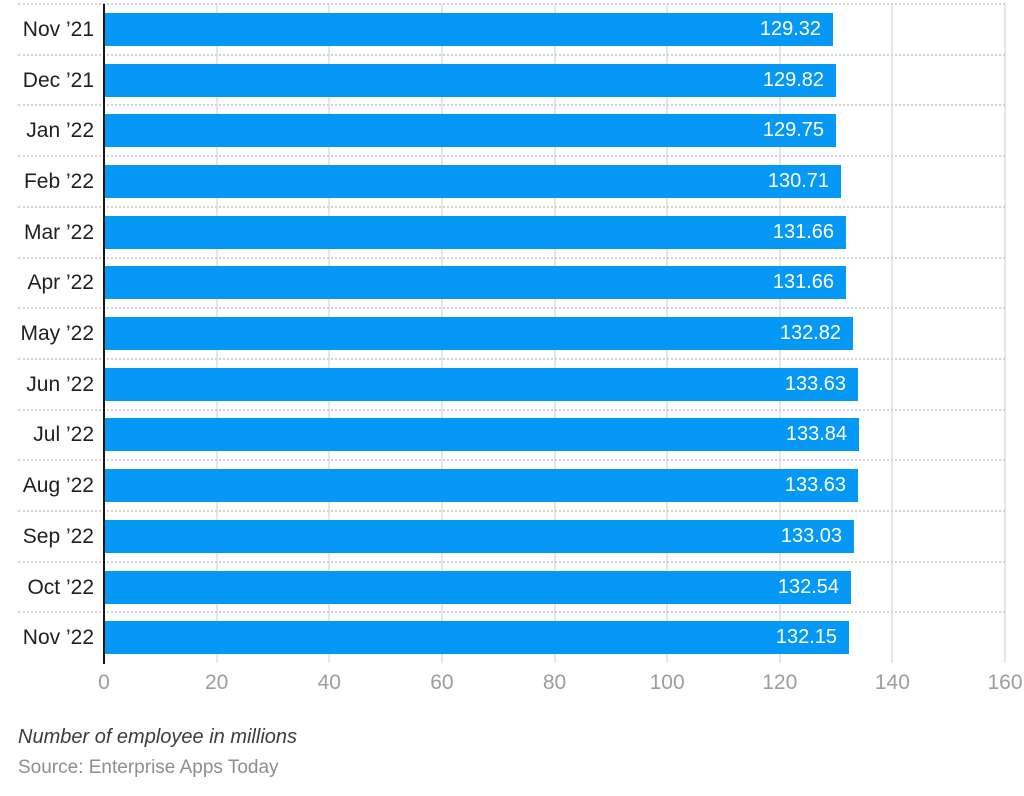  I want to click on bar-row: Dec ’21 129.82, so click(512, 80).